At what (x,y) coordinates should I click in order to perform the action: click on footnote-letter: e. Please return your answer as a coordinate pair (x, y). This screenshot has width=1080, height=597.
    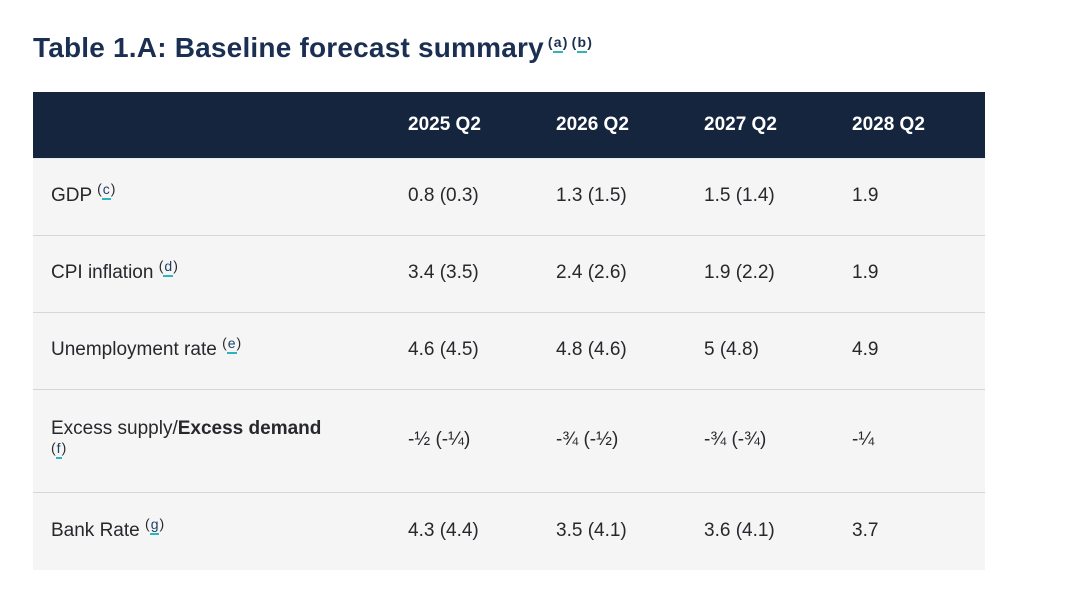
    Looking at the image, I should click on (231, 344).